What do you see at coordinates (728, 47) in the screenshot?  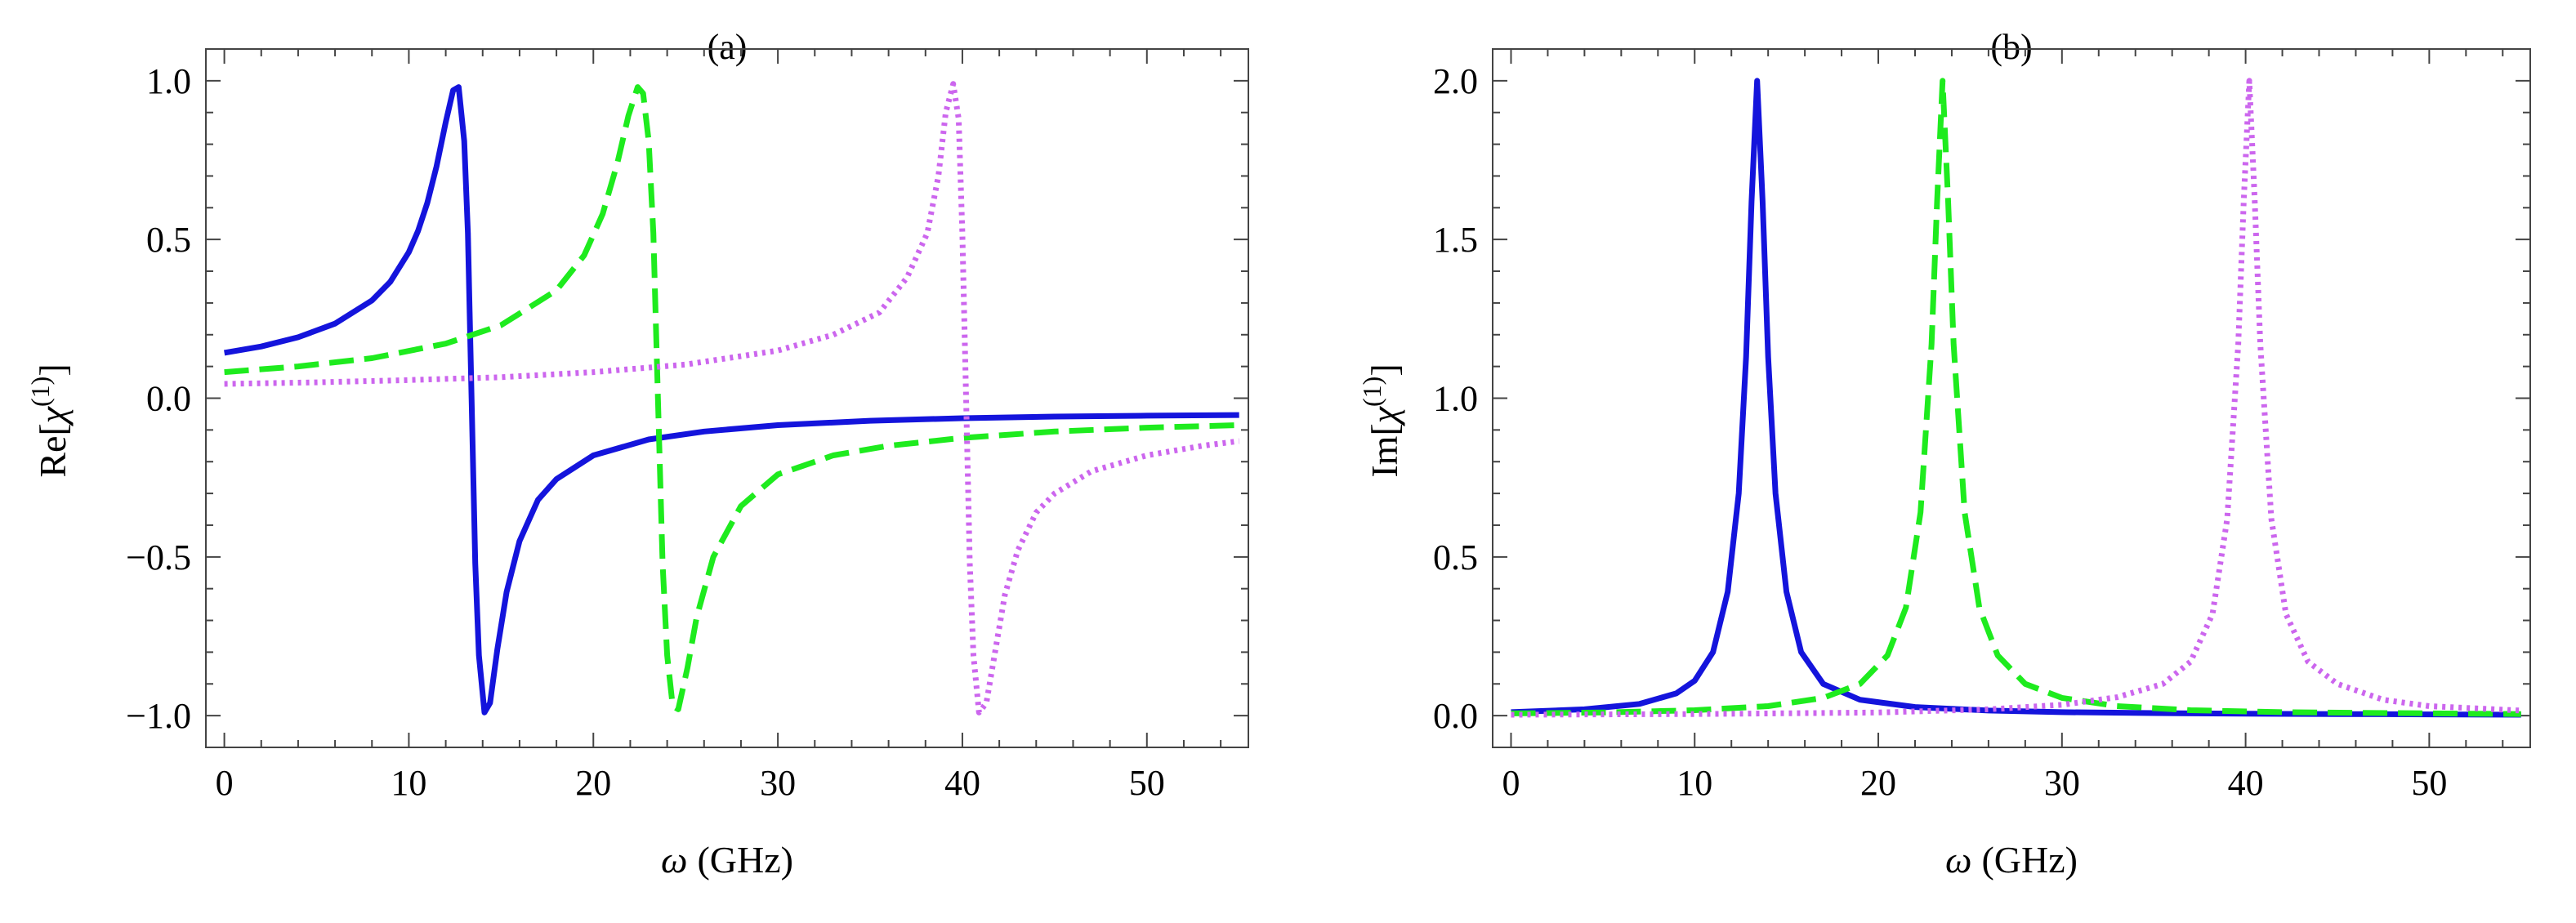 I see `panel-a-label: (a)` at bounding box center [728, 47].